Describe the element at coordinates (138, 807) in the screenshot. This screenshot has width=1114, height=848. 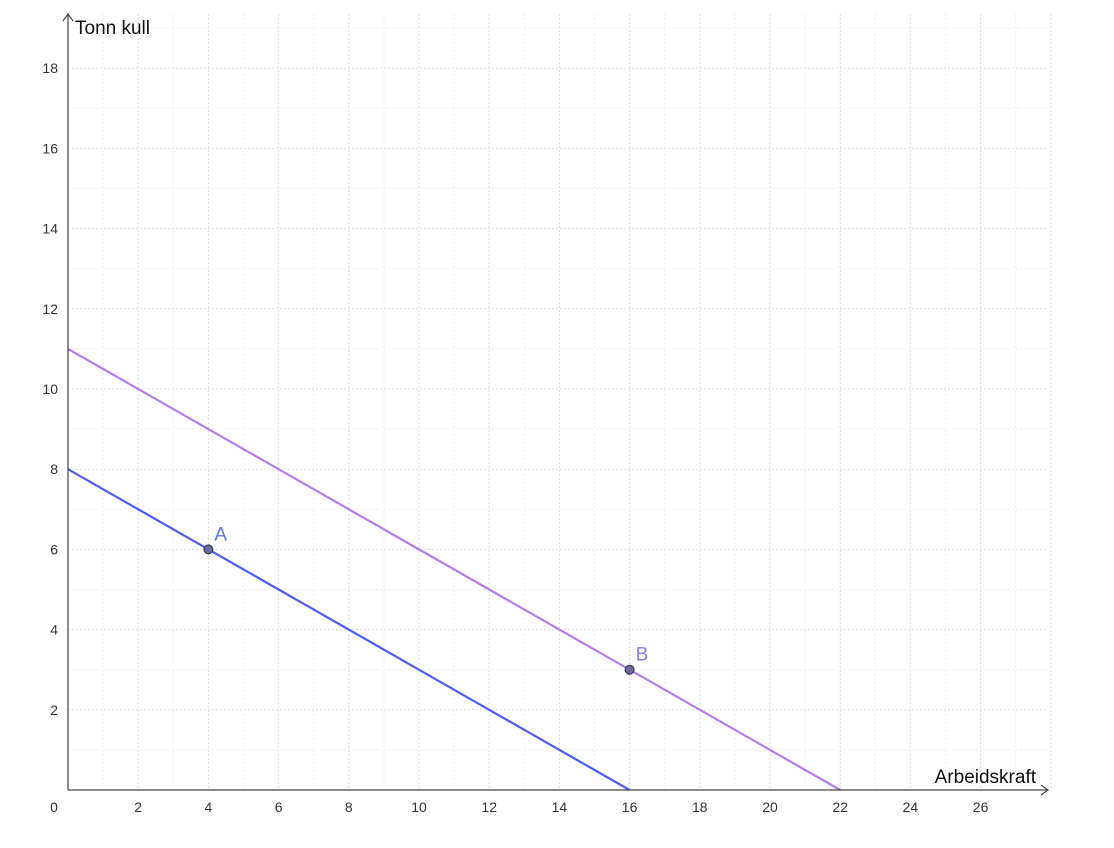
I see `x-tick-label: 2` at that location.